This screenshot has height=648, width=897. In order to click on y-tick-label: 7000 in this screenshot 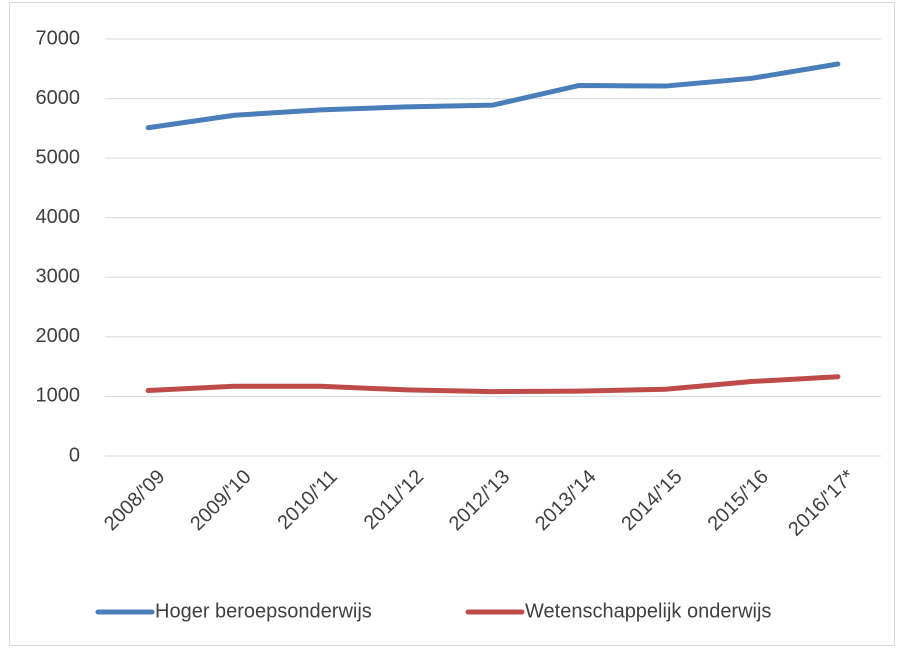, I will do `click(58, 38)`.